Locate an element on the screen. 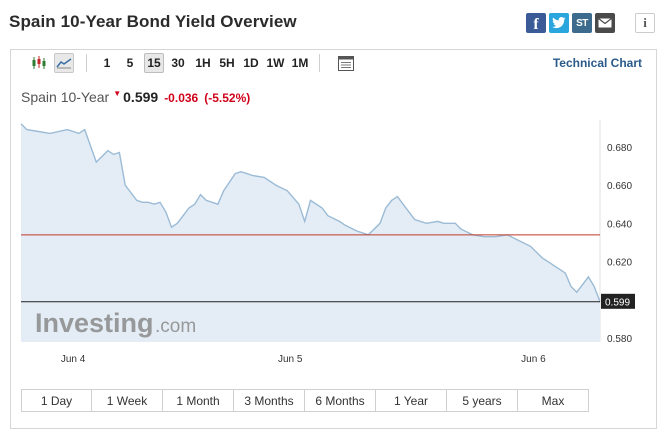 The width and height of the screenshot is (667, 440). timeframe-1h: 1H is located at coordinates (203, 63).